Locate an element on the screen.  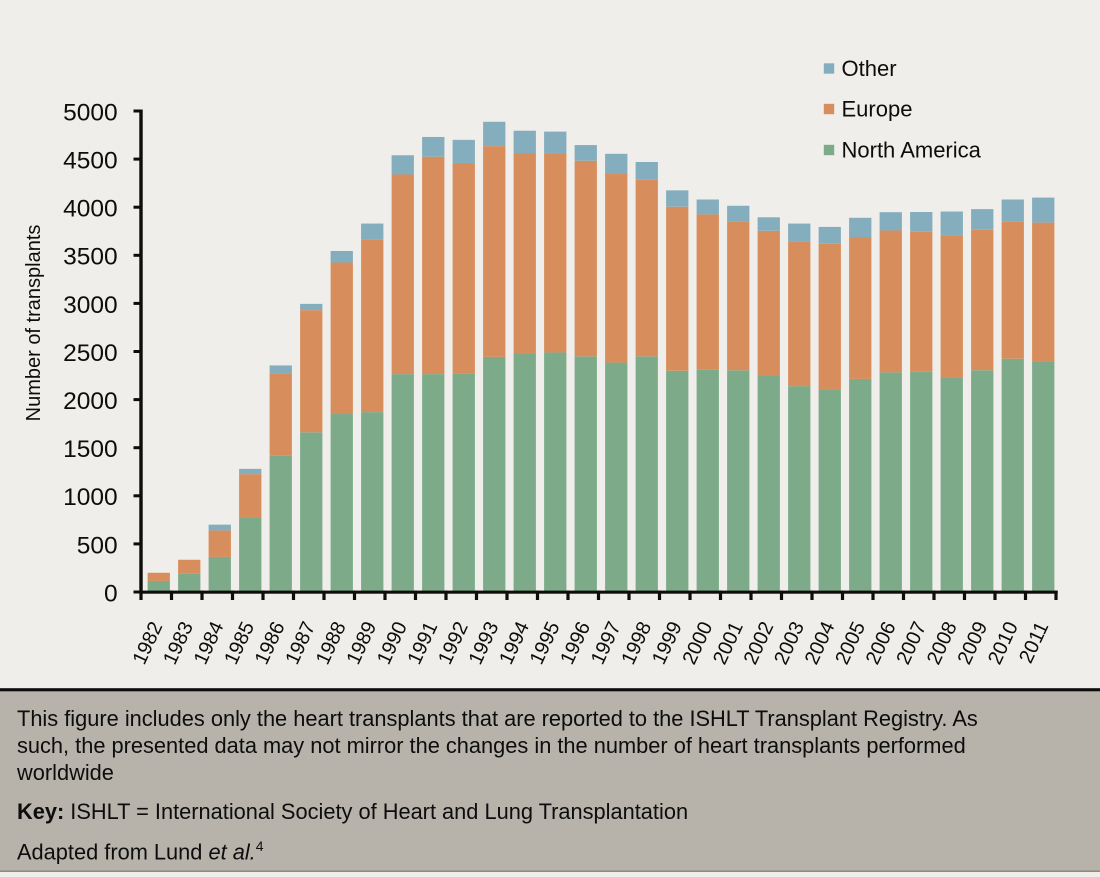
svg-text: 3000 is located at coordinates (90, 305).